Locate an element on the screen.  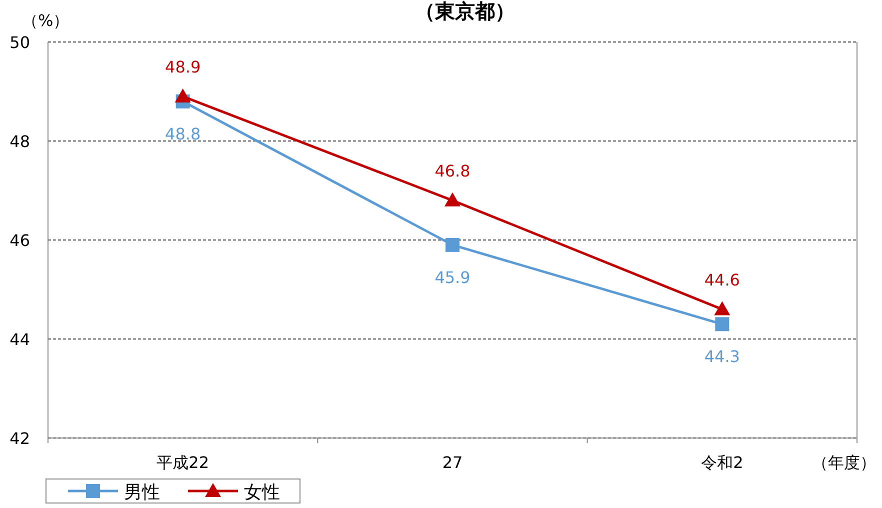
y-tick-label: 48 is located at coordinates (20, 141).